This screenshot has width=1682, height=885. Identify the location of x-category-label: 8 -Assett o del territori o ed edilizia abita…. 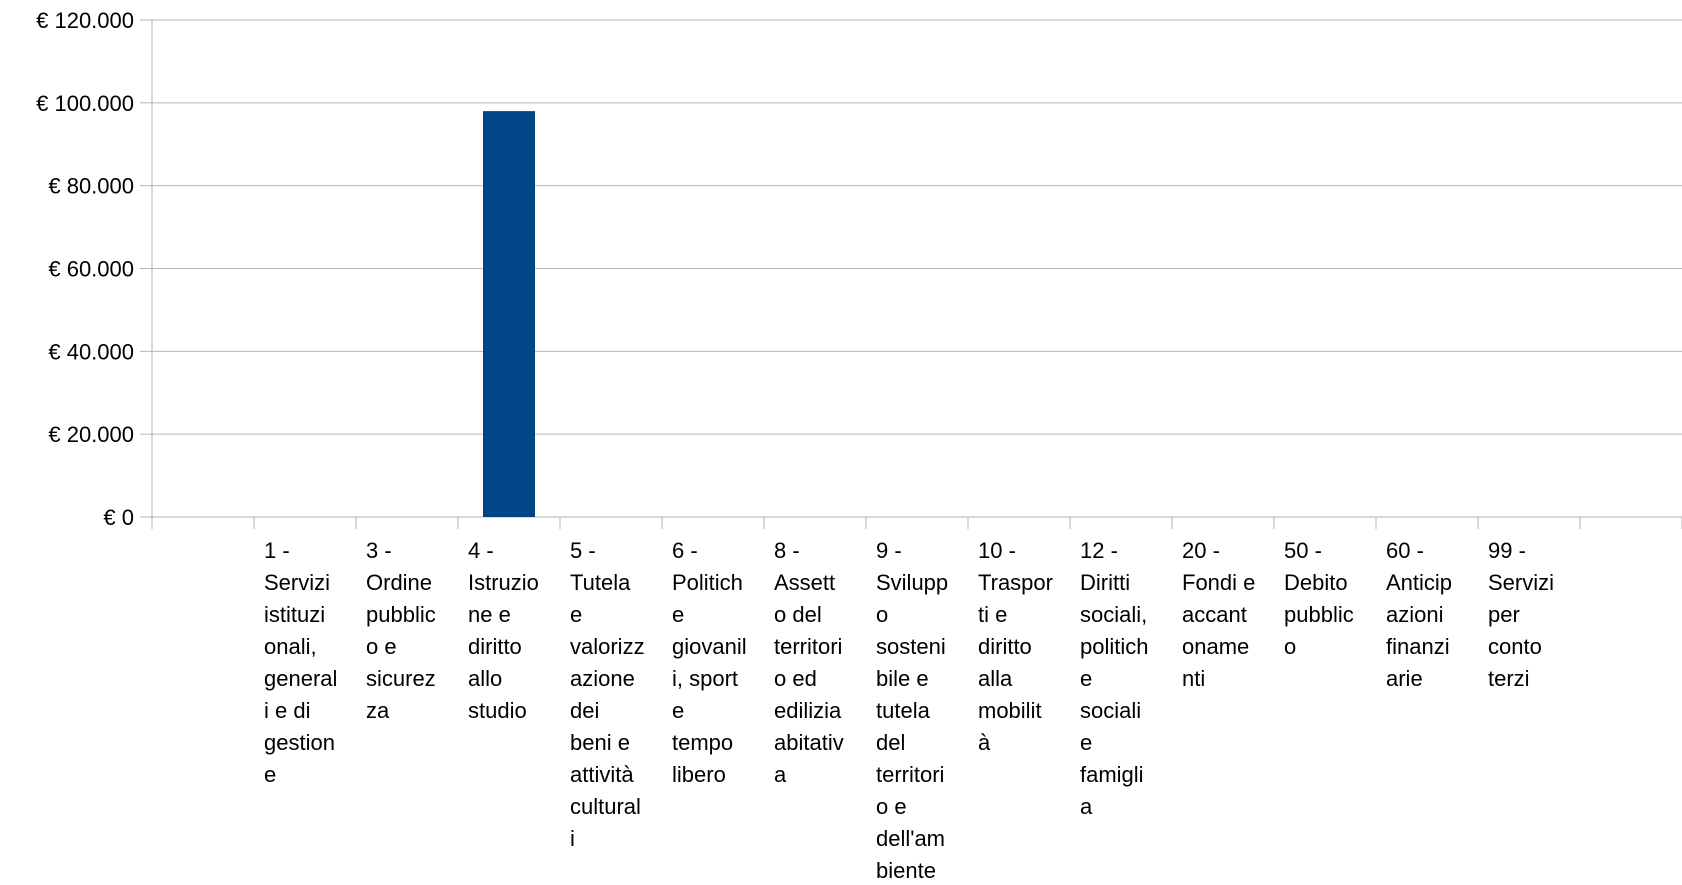
(809, 662).